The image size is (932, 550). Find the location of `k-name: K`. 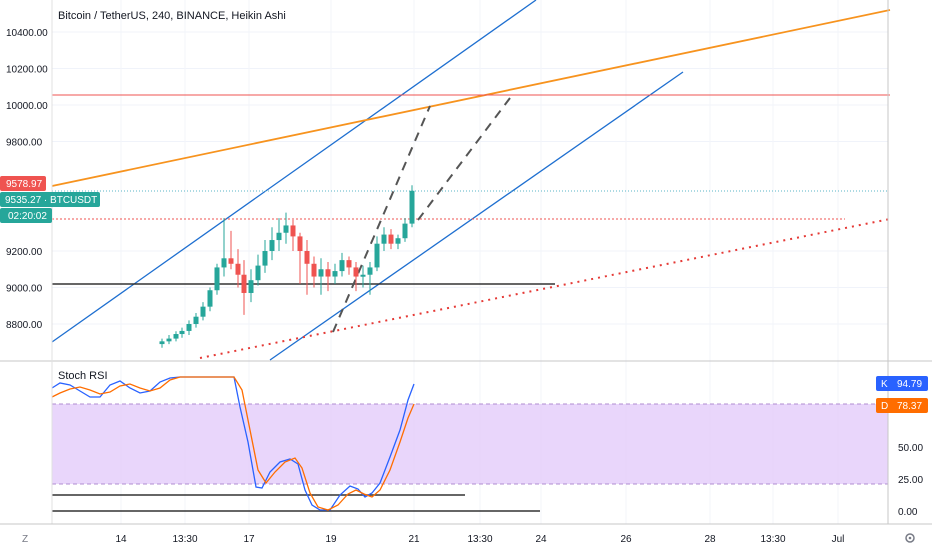

k-name: K is located at coordinates (884, 384).